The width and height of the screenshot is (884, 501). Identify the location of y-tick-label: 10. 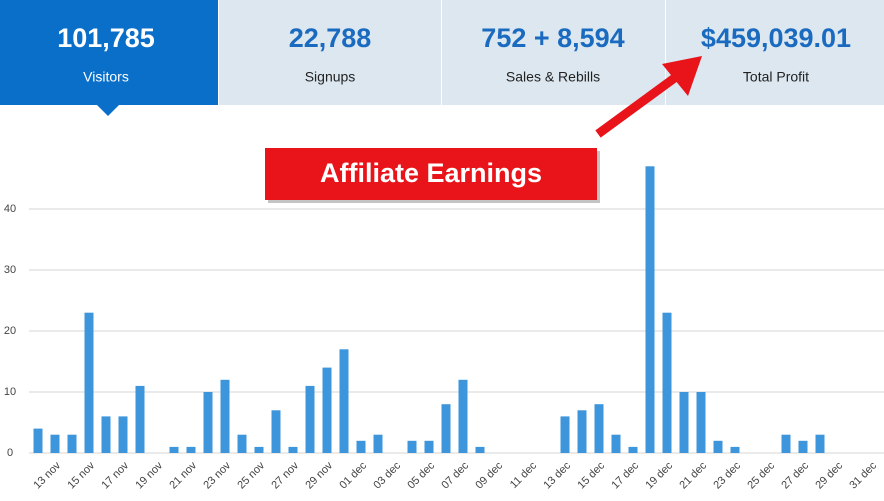
(10, 392).